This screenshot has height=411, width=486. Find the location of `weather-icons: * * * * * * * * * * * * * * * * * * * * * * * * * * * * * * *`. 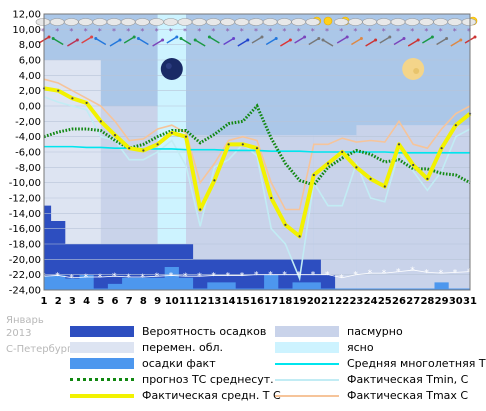

weather-icons: * * * * * * * * * * * * * * * * * * * * * * * * * * * * * * * is located at coordinates (256, 31).